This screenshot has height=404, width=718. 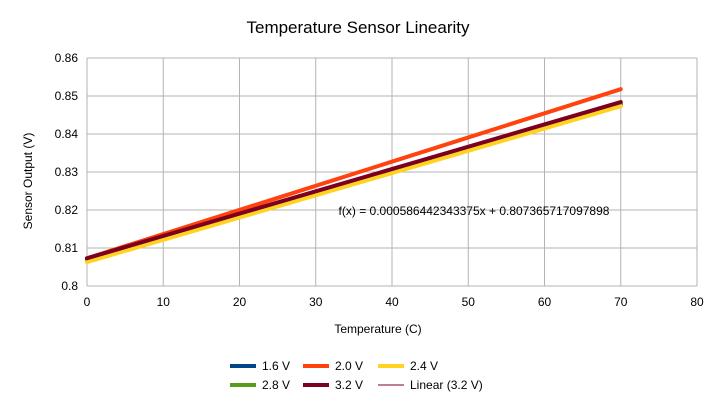 I want to click on legend-label-2: 2.4 V, so click(x=424, y=366).